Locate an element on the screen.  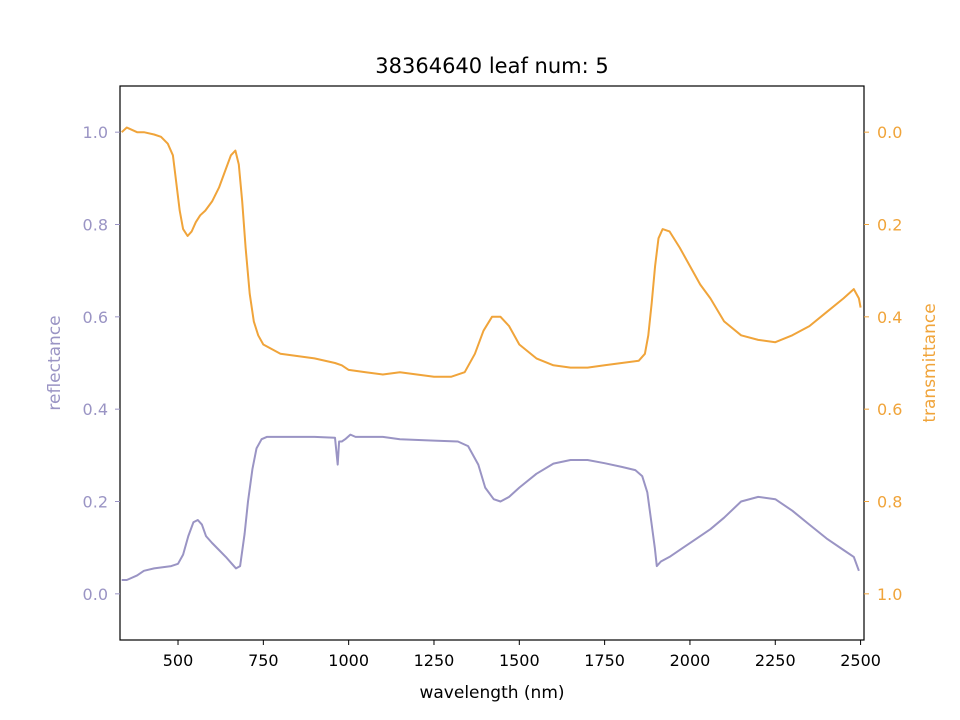
right-tick-label: 1.0 is located at coordinates (889, 594).